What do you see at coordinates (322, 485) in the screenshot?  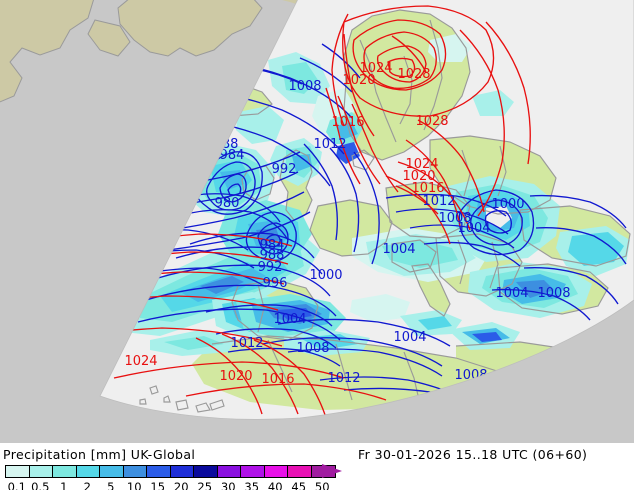 I see `colorbar-tick-label: 50` at bounding box center [322, 485].